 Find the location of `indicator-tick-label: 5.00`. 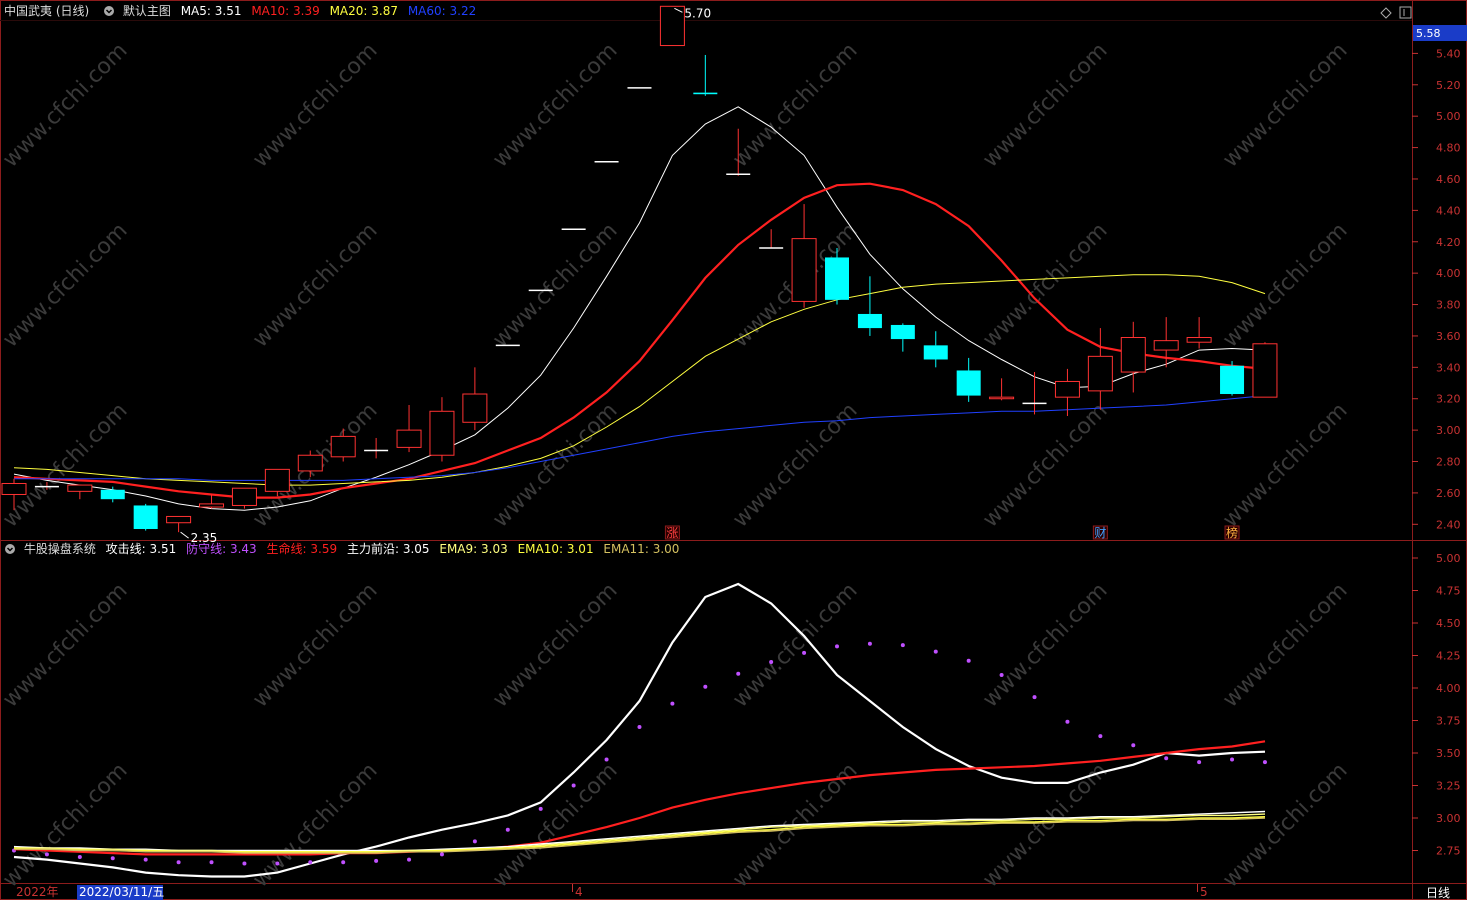

indicator-tick-label: 5.00 is located at coordinates (1448, 558).